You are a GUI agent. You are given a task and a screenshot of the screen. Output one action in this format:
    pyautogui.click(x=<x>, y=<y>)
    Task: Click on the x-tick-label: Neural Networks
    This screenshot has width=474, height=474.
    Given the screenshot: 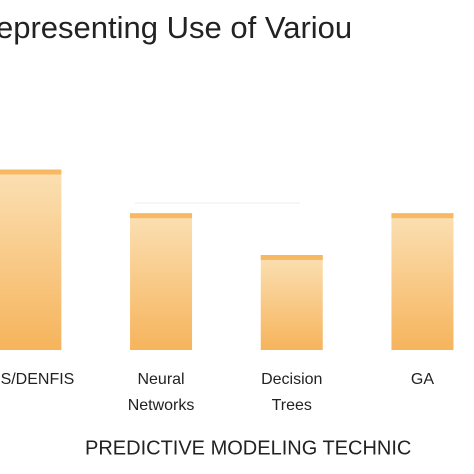 What is the action you would take?
    pyautogui.click(x=161, y=392)
    